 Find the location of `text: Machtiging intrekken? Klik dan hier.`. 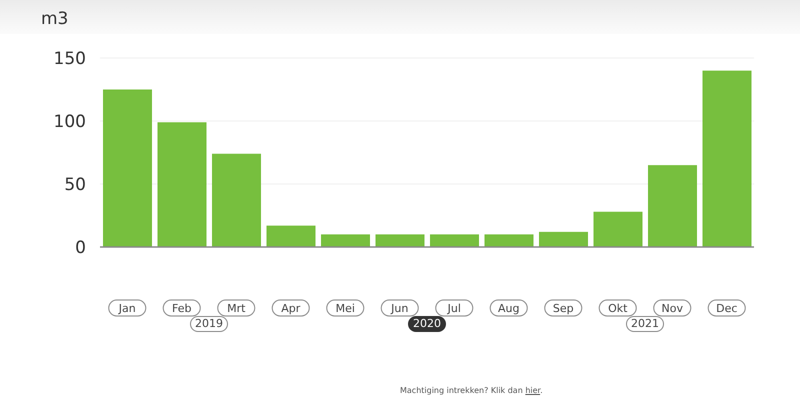

text: Machtiging intrekken? Klik dan hier. is located at coordinates (471, 390).